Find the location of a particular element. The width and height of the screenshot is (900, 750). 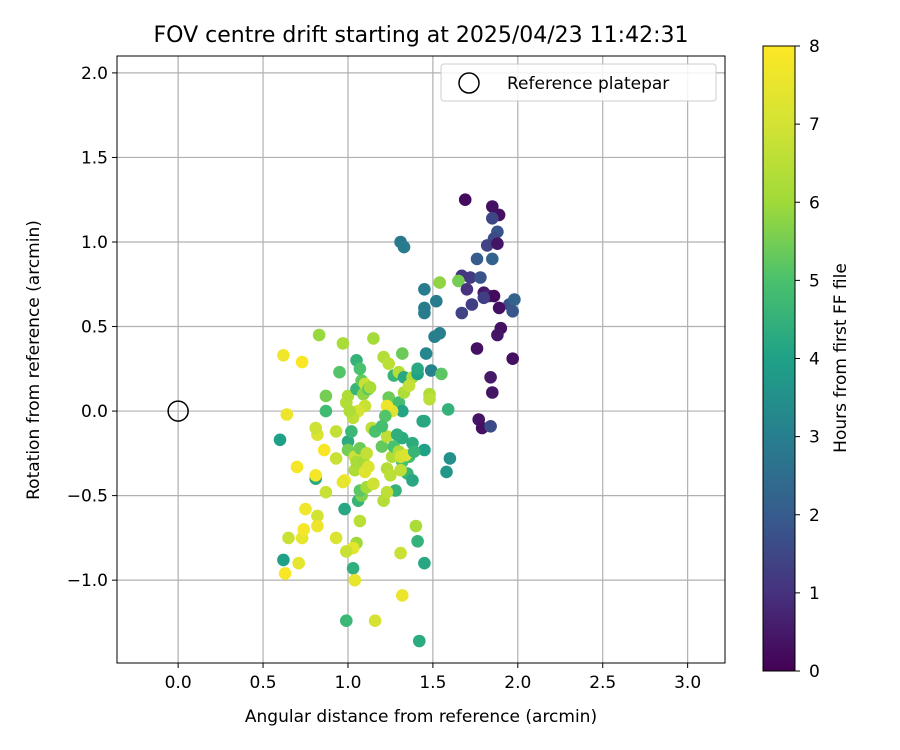

legend-marker is located at coordinates (469, 83).